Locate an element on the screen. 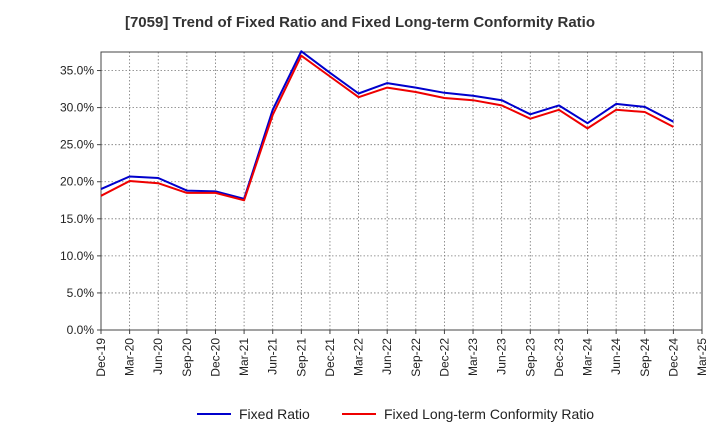 Image resolution: width=720 pixels, height=440 pixels. x-tick-label: Dec-21 is located at coordinates (330, 357).